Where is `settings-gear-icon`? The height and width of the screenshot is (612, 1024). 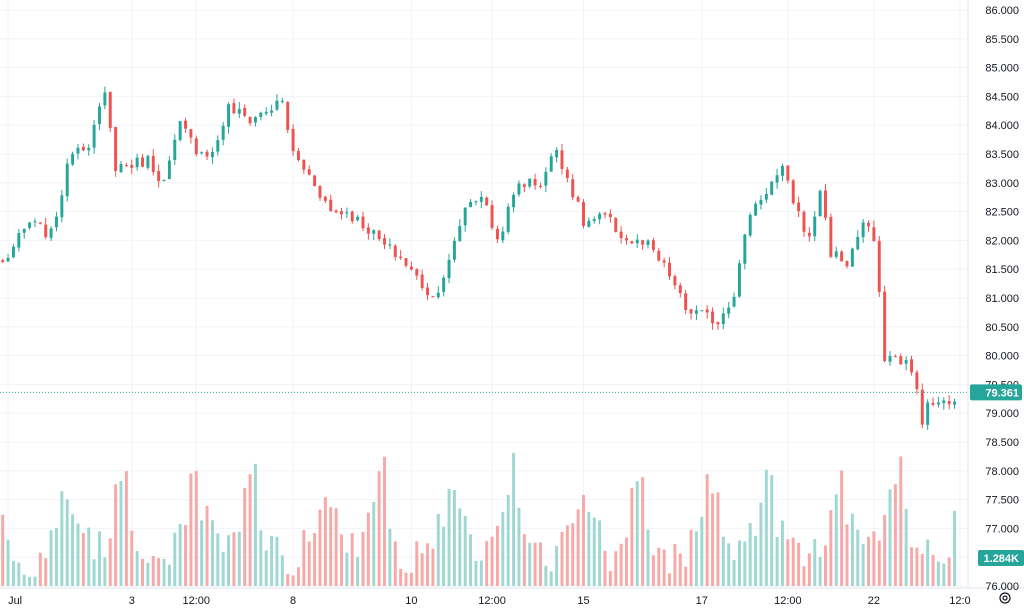 settings-gear-icon is located at coordinates (1005, 598).